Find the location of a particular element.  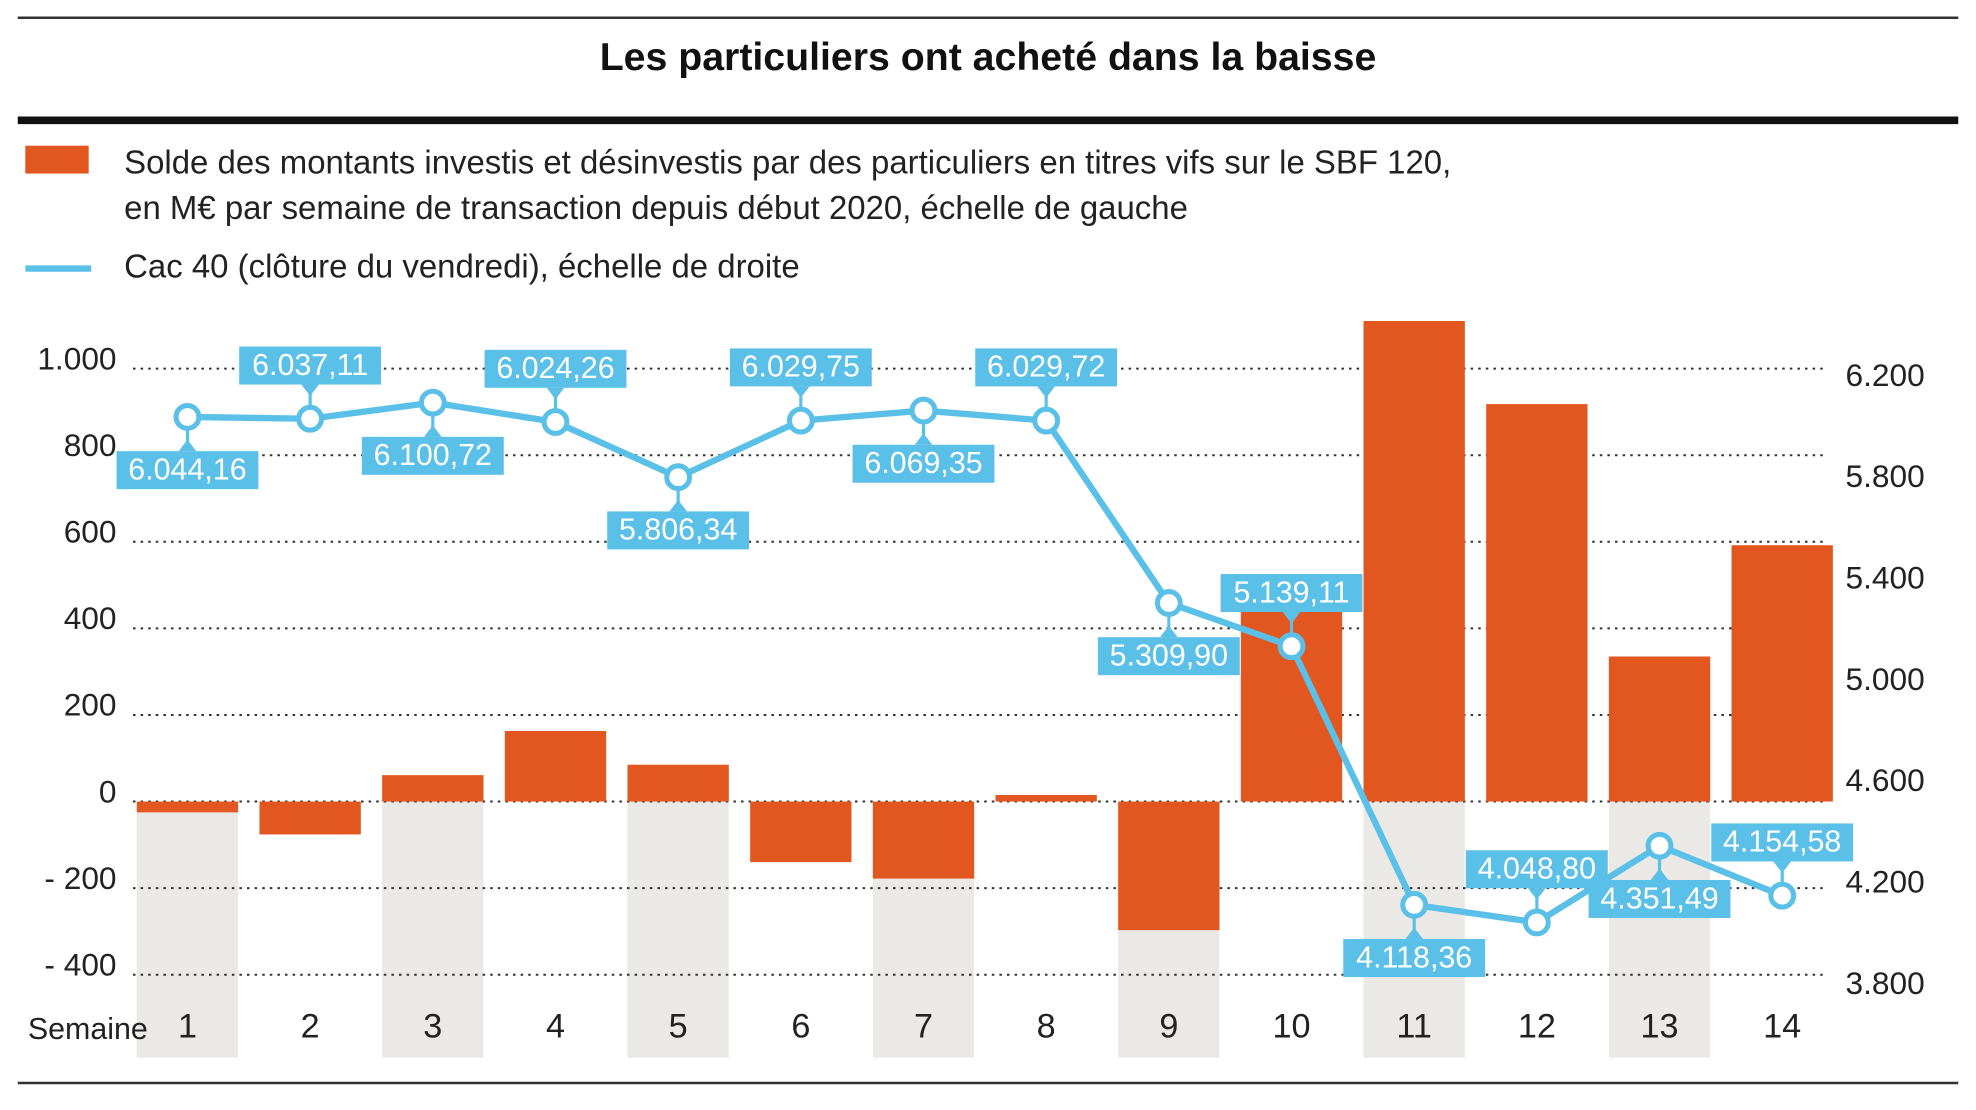

x-tick-label: 5 is located at coordinates (678, 1027).